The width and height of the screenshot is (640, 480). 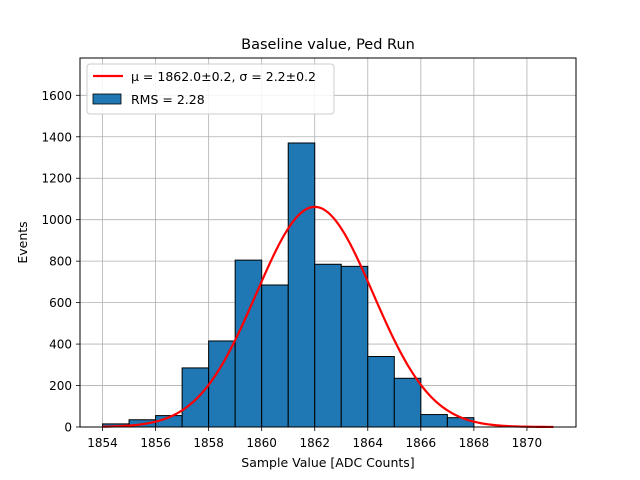 I want to click on y-tick-label: 800, so click(x=60, y=262).